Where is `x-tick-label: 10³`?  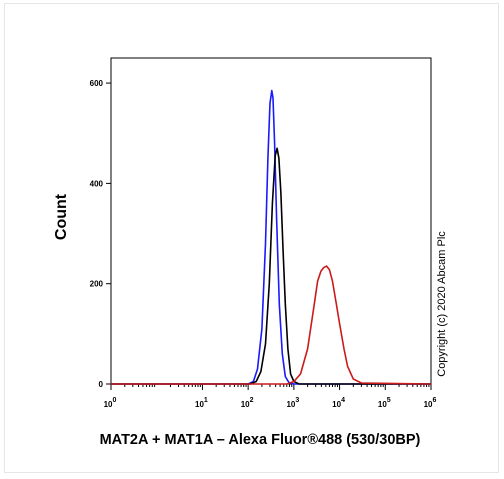
x-tick-label: 10³ is located at coordinates (292, 403).